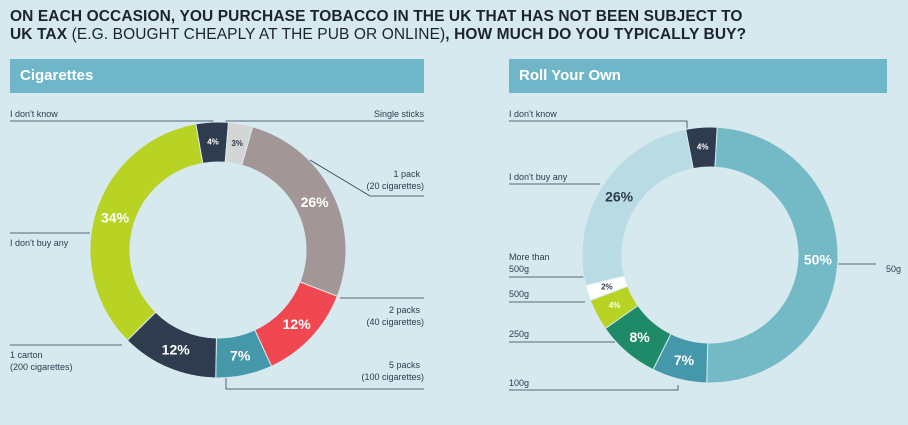  What do you see at coordinates (146, 232) in the screenshot?
I see `slice-cig-i-don-t-buy-any` at bounding box center [146, 232].